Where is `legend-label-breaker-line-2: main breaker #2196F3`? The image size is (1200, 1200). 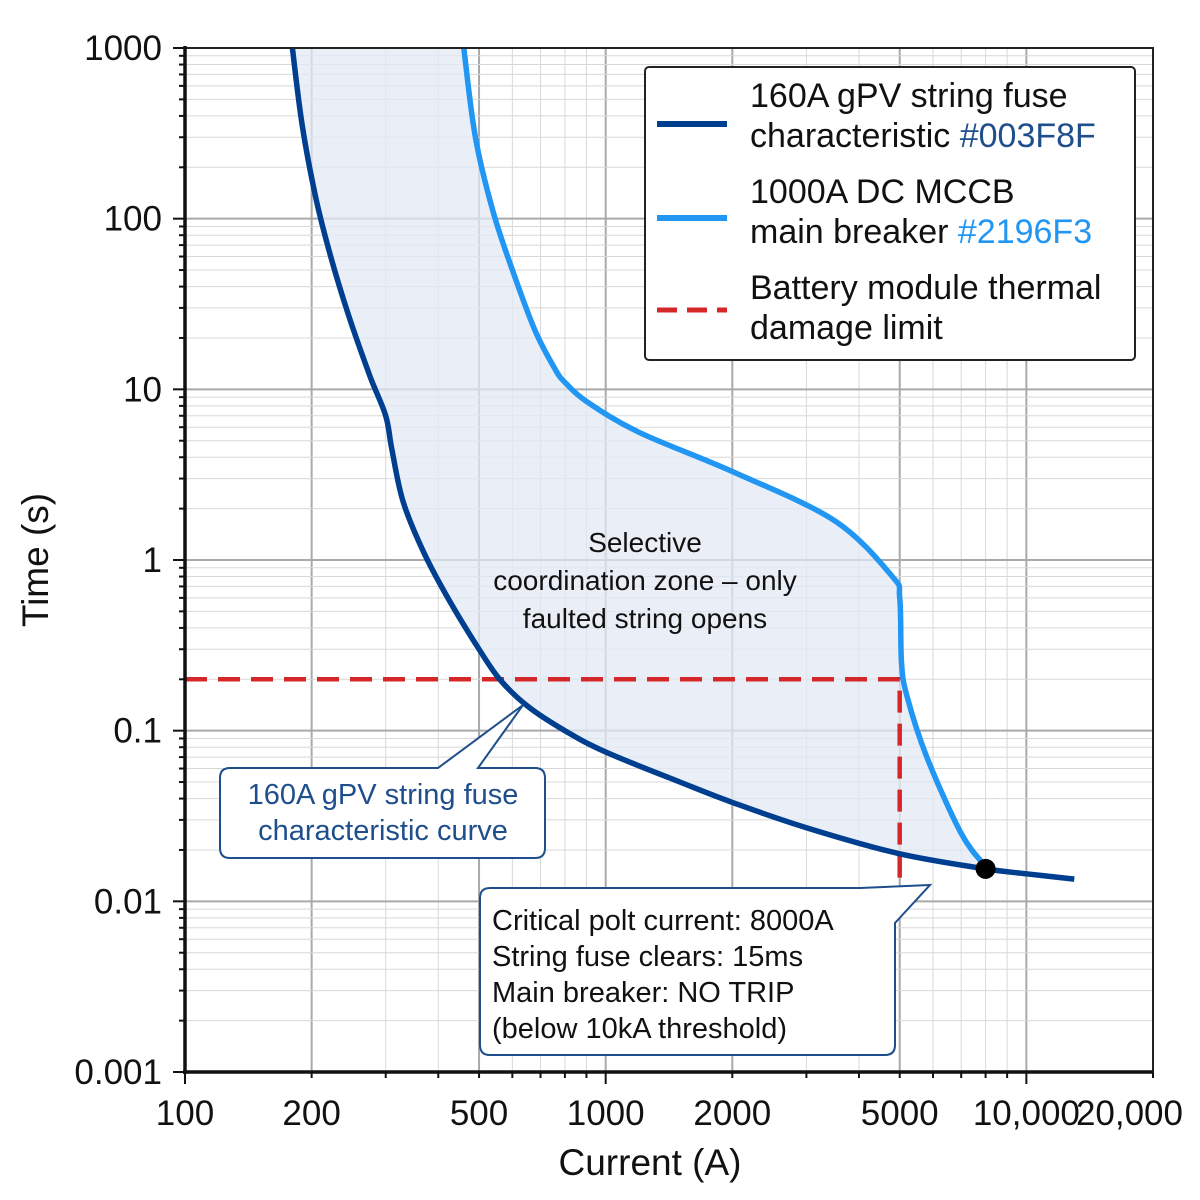 legend-label-breaker-line-2: main breaker #2196F3 is located at coordinates (921, 232).